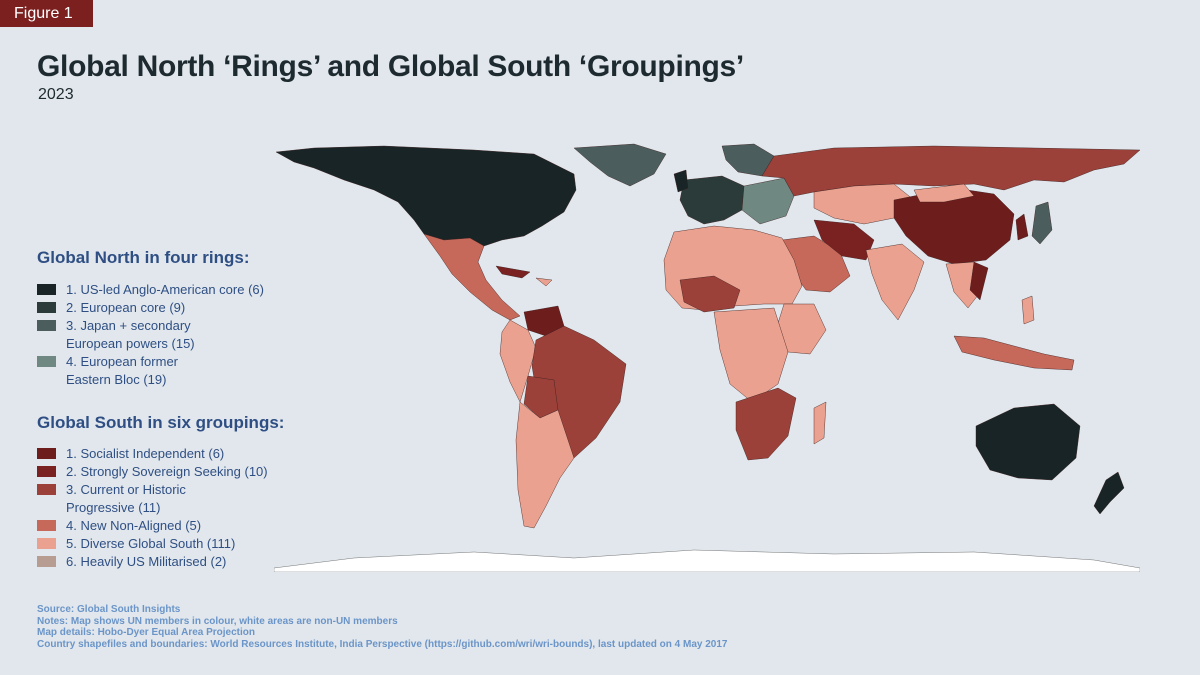 The image size is (1200, 675). What do you see at coordinates (472, 277) in the screenshot?
I see `region-mexico-central` at bounding box center [472, 277].